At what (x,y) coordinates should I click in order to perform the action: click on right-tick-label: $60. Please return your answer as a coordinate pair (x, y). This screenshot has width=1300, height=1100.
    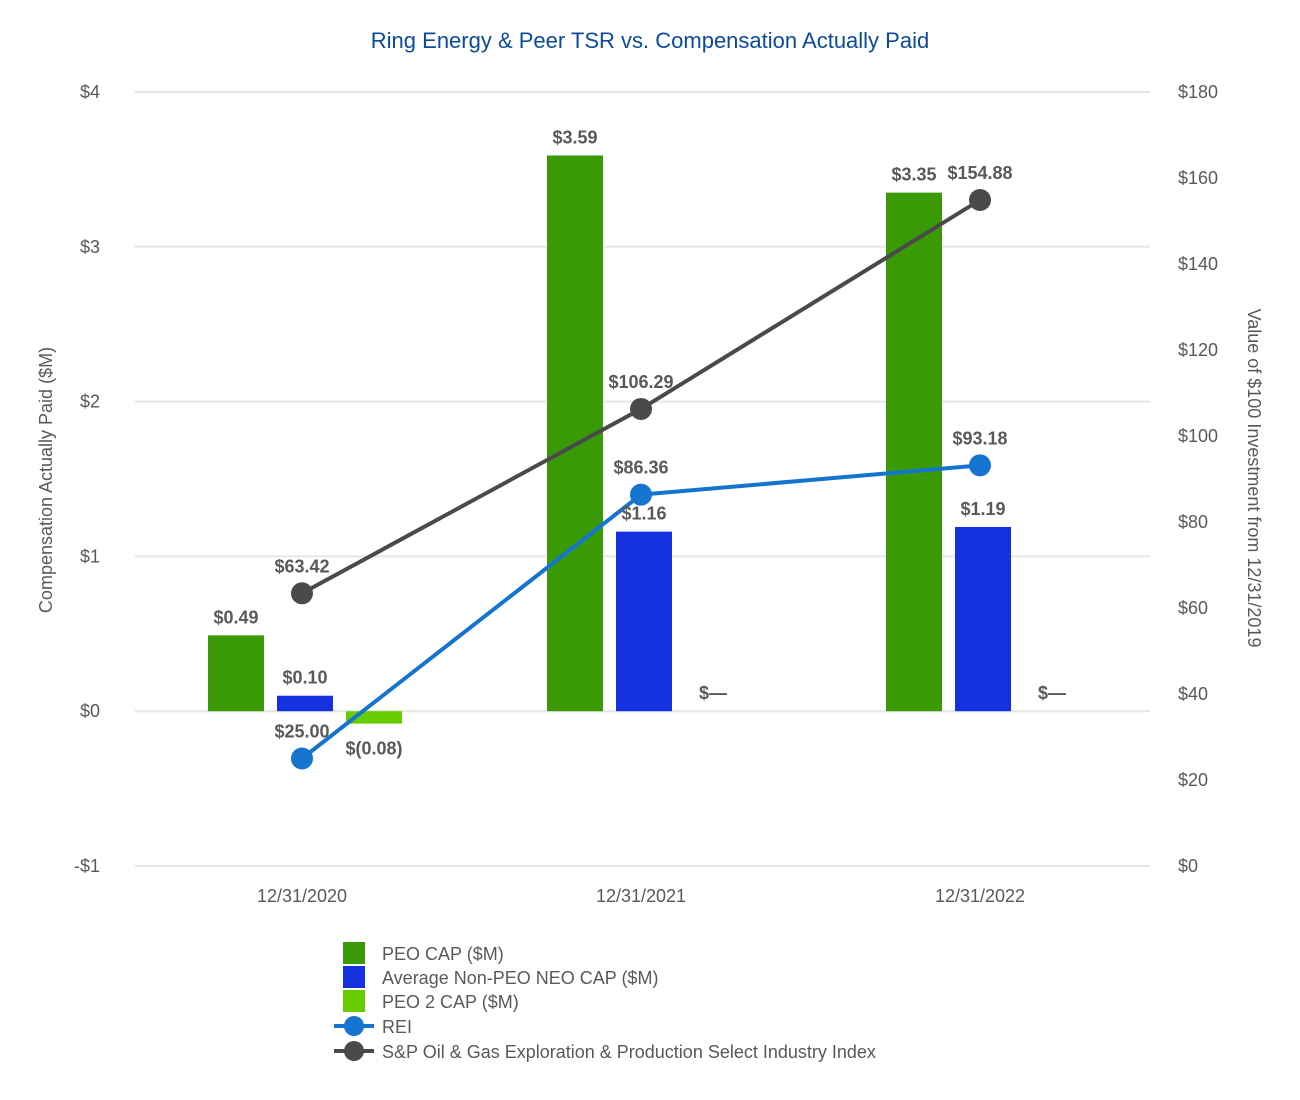
    Looking at the image, I should click on (1193, 608).